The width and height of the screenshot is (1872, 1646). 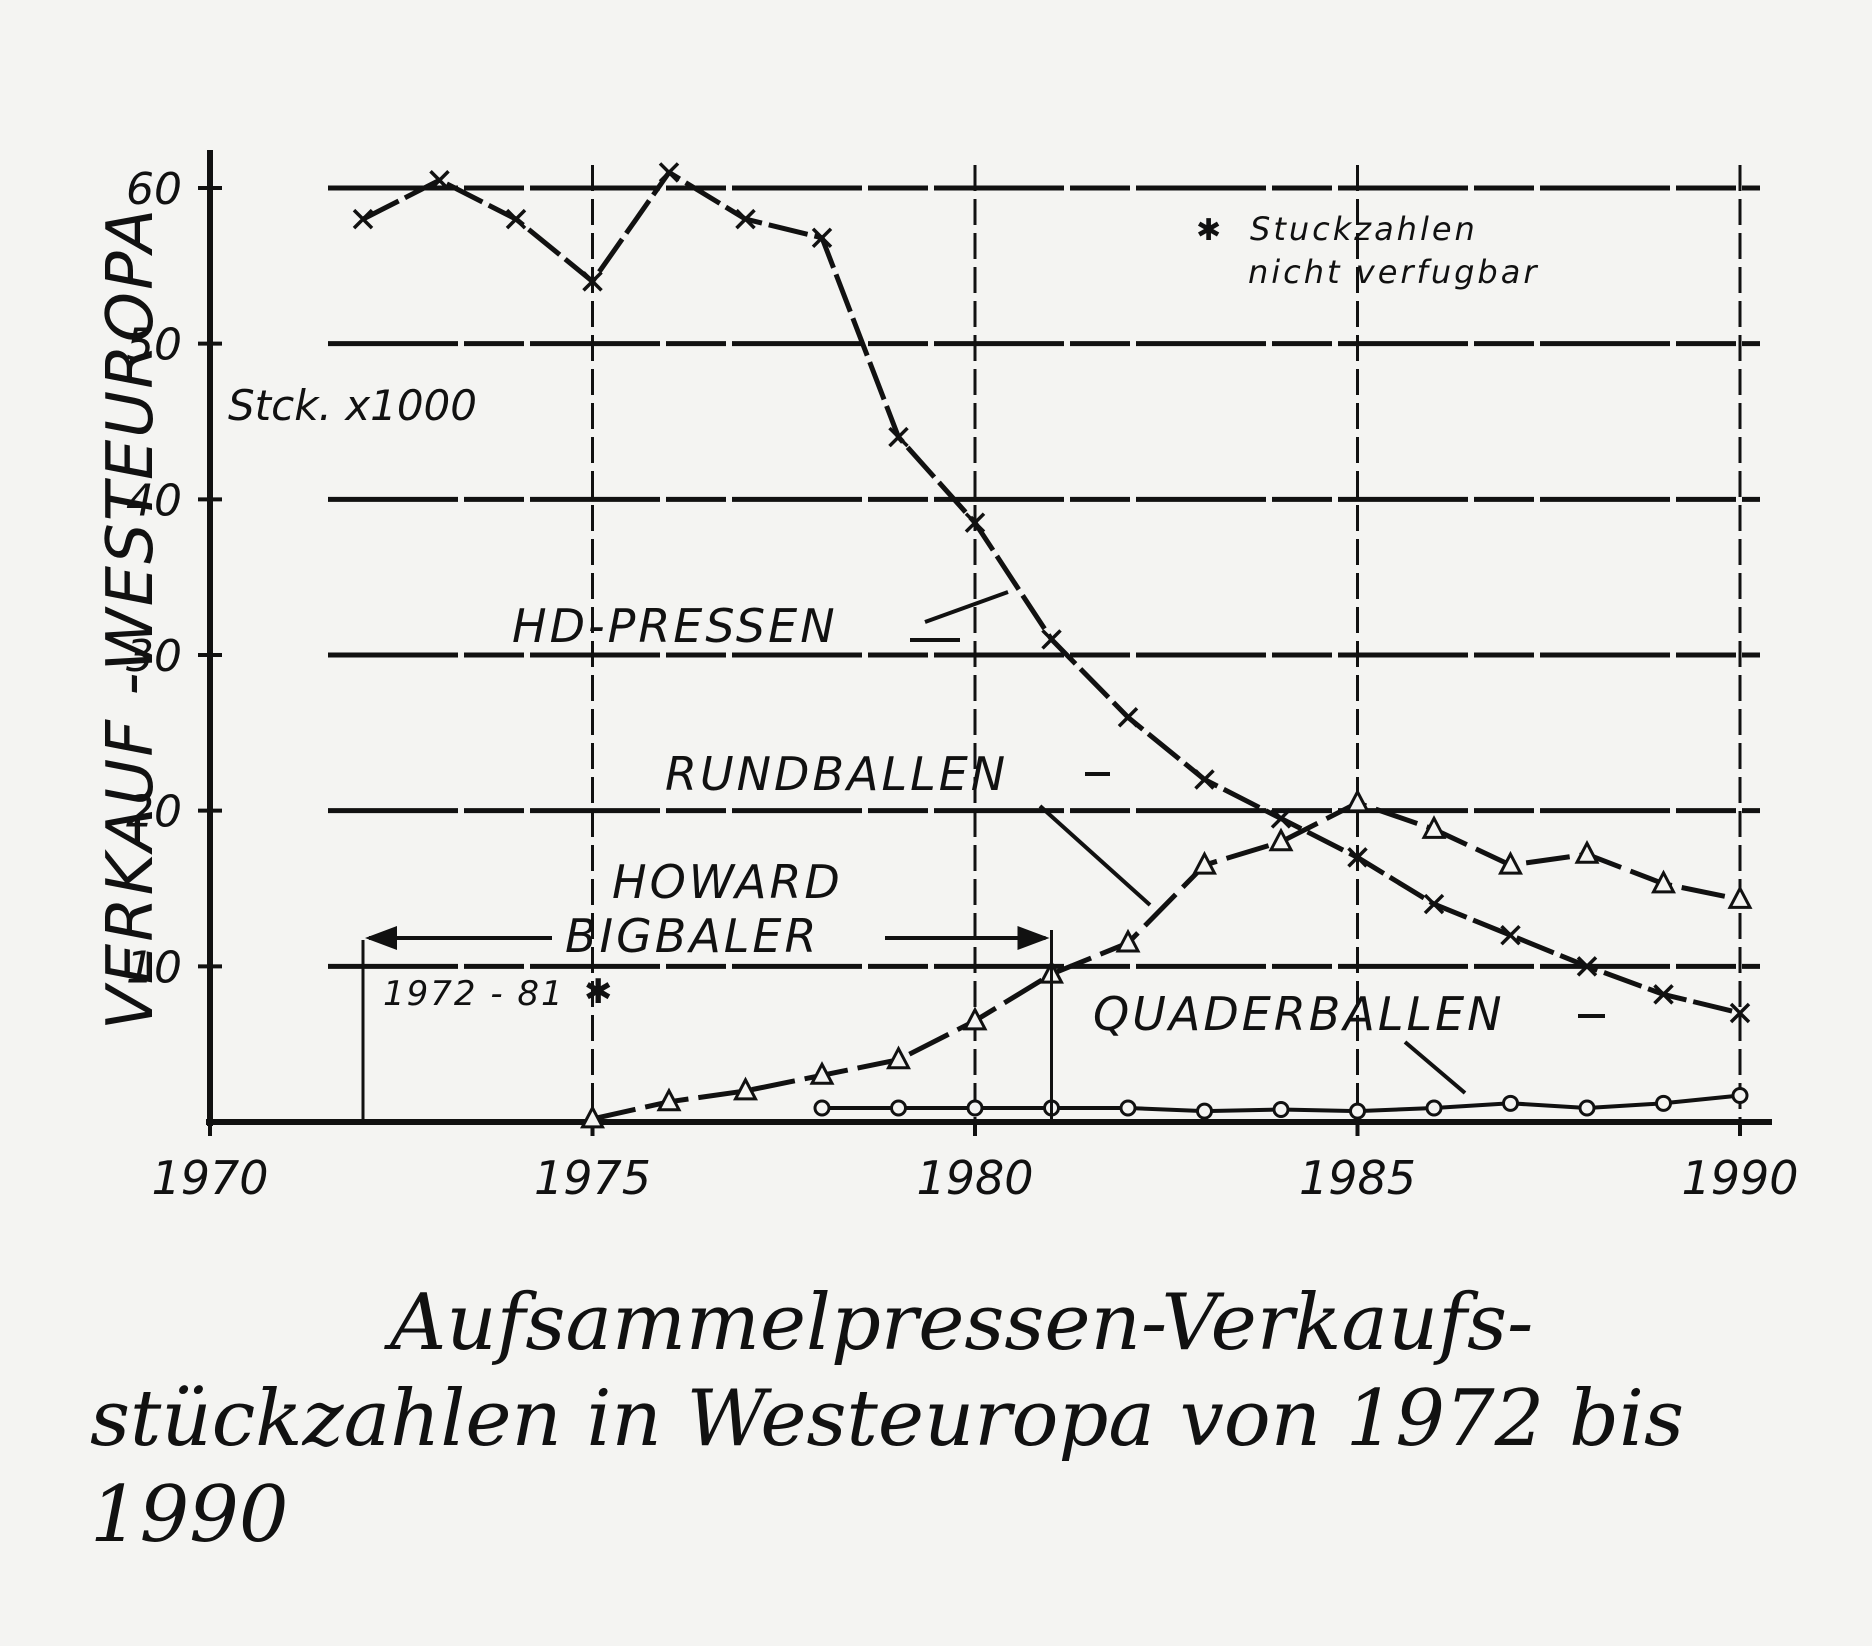 What do you see at coordinates (1434, 1108) in the screenshot?
I see `point-quaderballen-1986` at bounding box center [1434, 1108].